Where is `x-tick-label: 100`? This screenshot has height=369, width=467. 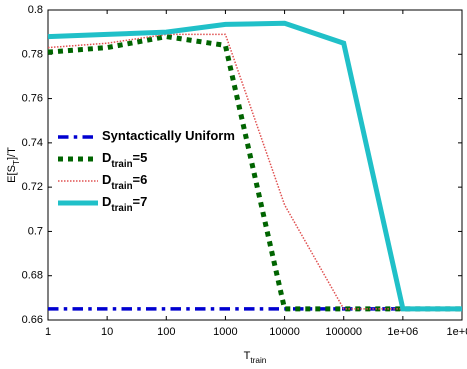
x-tick-label: 100 is located at coordinates (166, 332).